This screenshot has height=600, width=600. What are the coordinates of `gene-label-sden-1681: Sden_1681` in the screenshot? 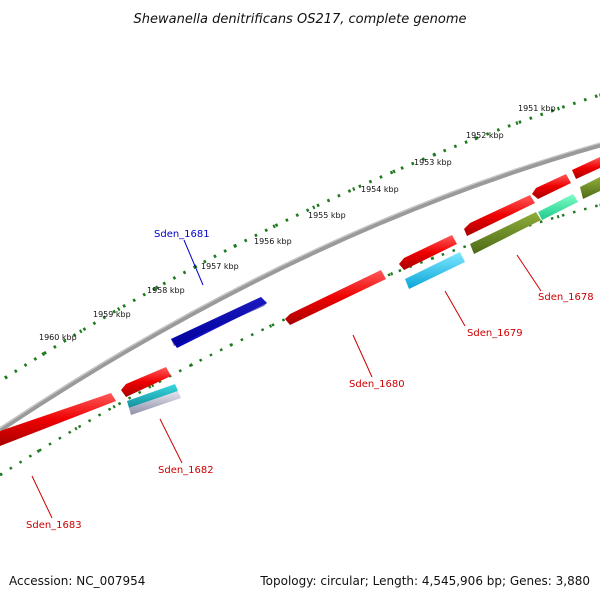 It's located at (182, 234).